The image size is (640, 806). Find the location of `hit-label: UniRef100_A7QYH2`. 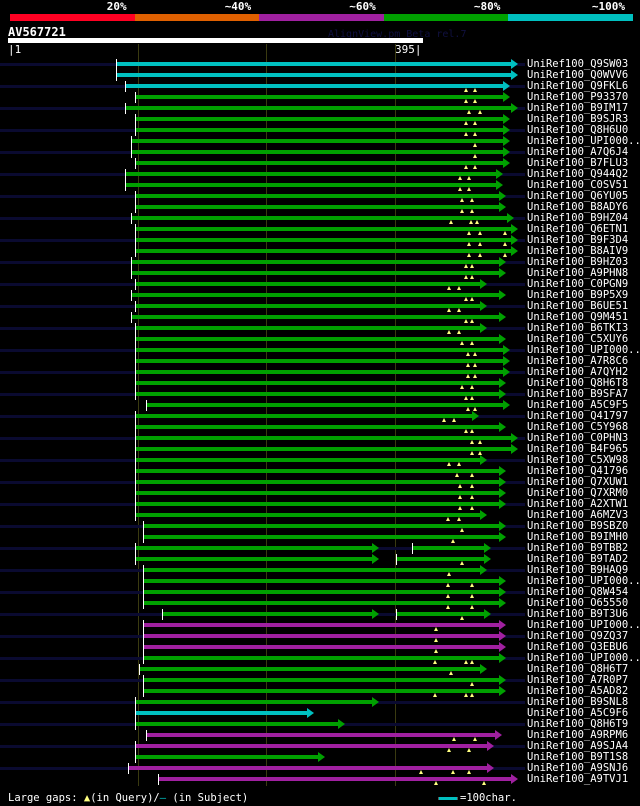

hit-label: UniRef100_A7QYH2 is located at coordinates (578, 372).